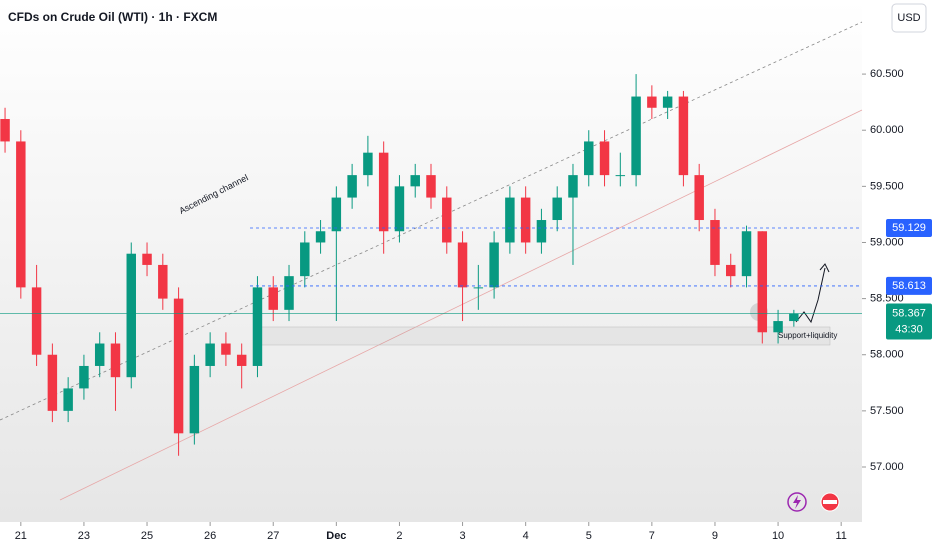  What do you see at coordinates (909, 313) in the screenshot?
I see `current-price-label: 58.367` at bounding box center [909, 313].